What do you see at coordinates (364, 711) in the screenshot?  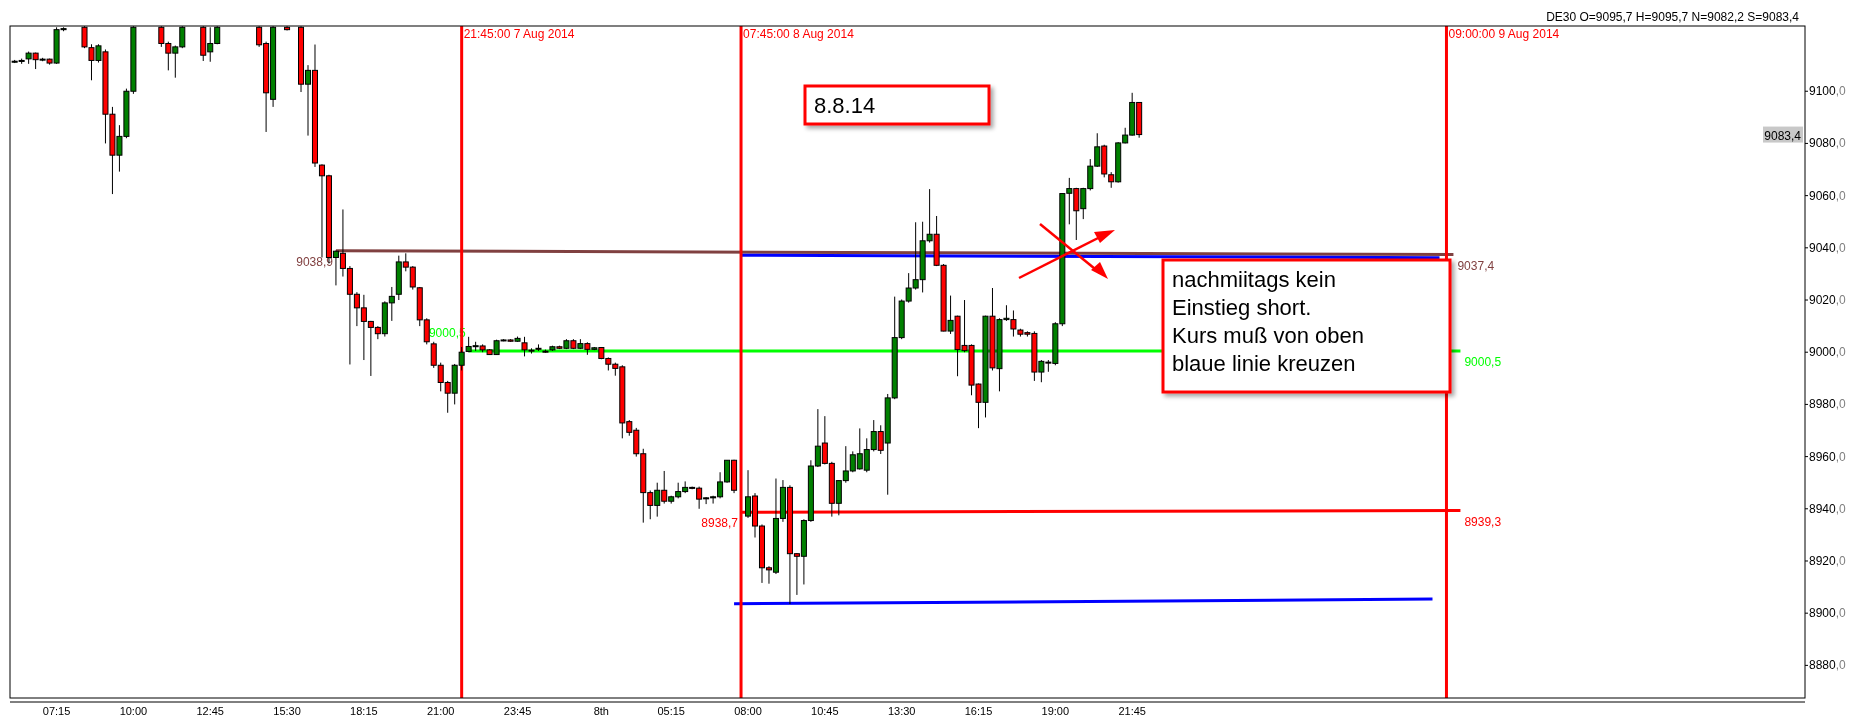 I see `x-tick-label: 18:15` at bounding box center [364, 711].